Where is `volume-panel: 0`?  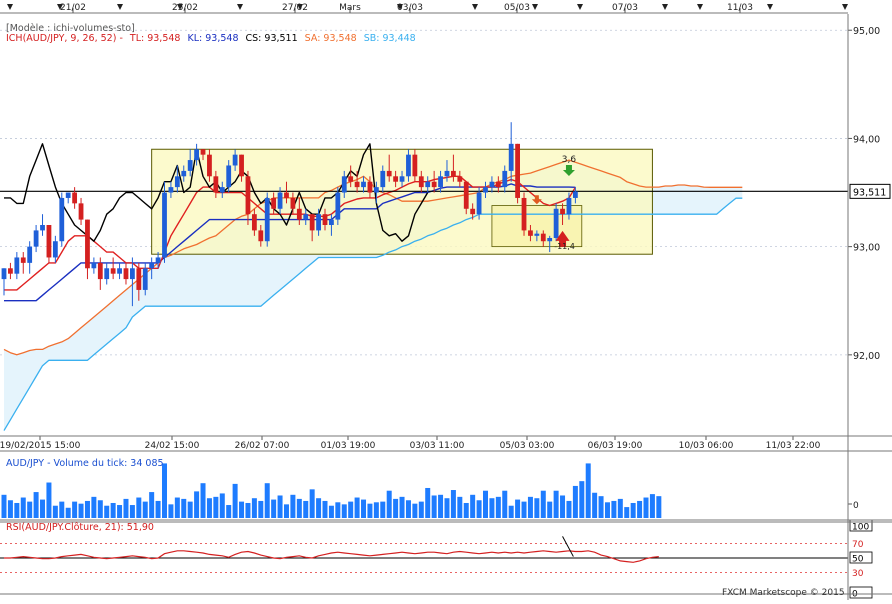 volume-panel: 0 is located at coordinates (430, 490).